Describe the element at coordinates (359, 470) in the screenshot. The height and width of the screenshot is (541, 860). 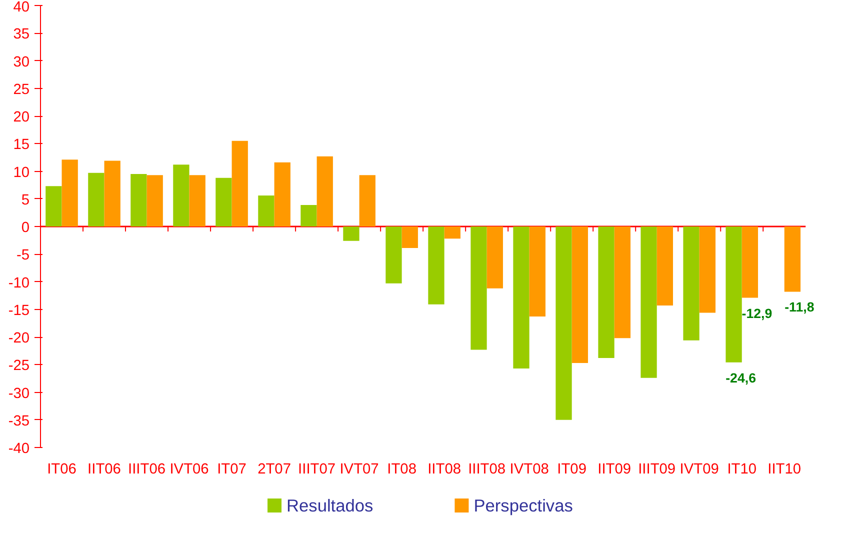
I see `x-tick-label: IVT07` at that location.